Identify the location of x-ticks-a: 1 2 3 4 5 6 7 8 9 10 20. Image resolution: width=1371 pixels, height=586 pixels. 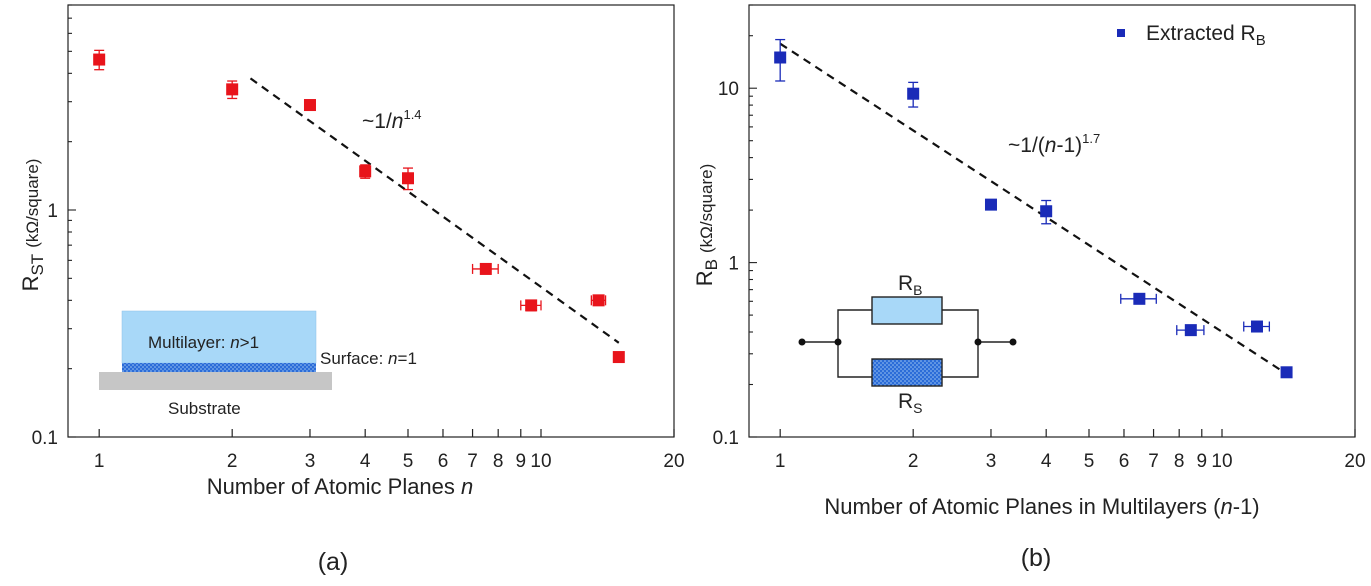
(389, 450).